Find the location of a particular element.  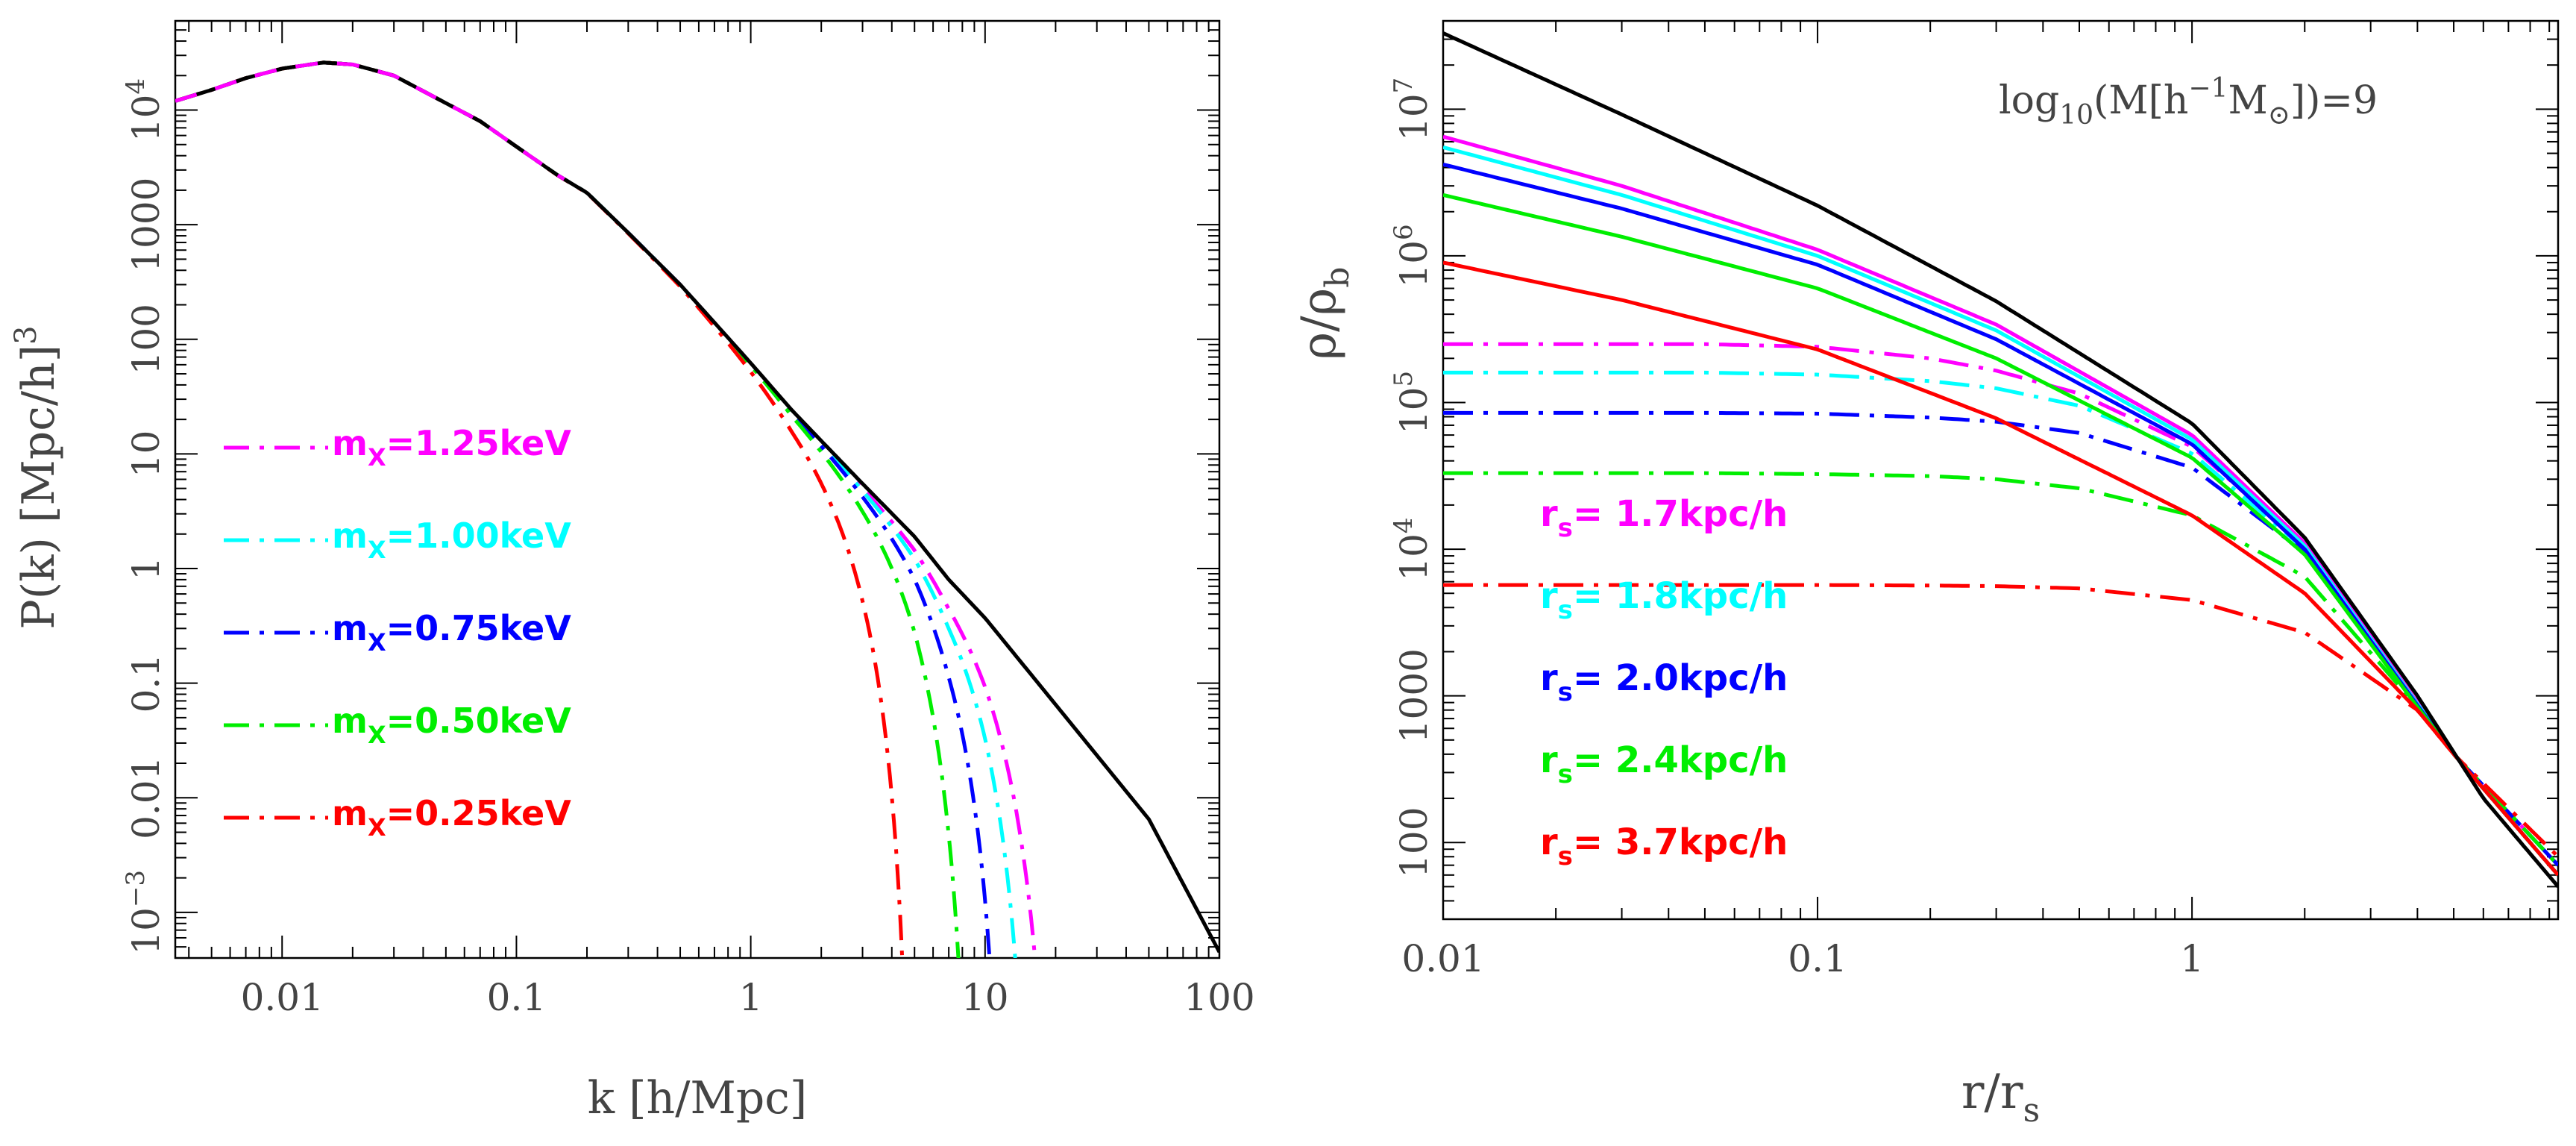

y-tick-label: 106 is located at coordinates (1413, 255).